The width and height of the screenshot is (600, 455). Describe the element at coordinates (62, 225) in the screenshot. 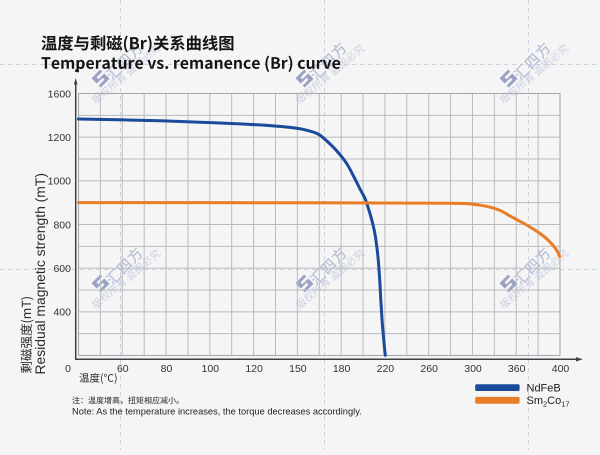

I see `svg-text: 800` at that location.